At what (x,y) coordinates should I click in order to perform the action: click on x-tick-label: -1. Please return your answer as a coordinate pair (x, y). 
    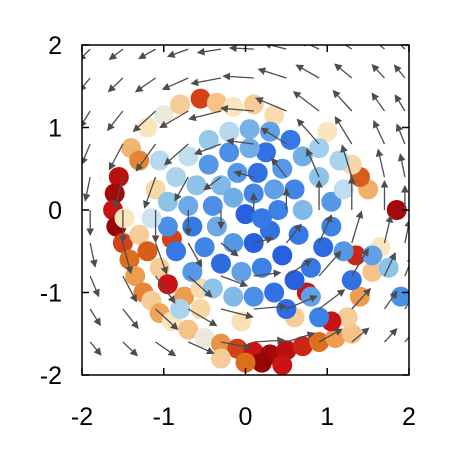
    Looking at the image, I should click on (164, 417).